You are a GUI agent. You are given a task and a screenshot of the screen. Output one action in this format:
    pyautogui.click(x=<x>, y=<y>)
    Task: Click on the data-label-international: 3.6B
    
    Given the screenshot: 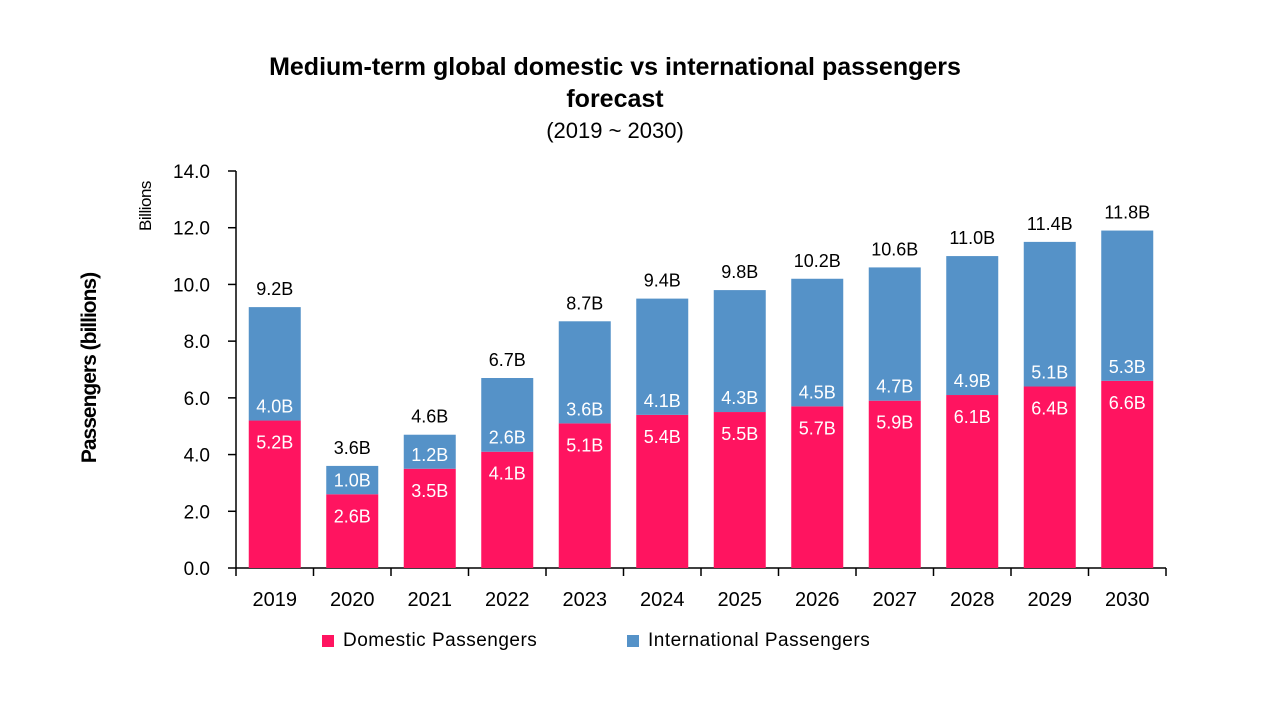 What is the action you would take?
    pyautogui.click(x=584, y=409)
    